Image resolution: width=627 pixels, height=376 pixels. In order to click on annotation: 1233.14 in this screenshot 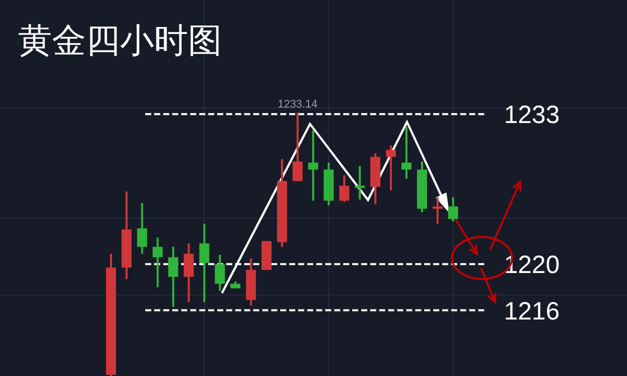, I will do `click(298, 104)`.